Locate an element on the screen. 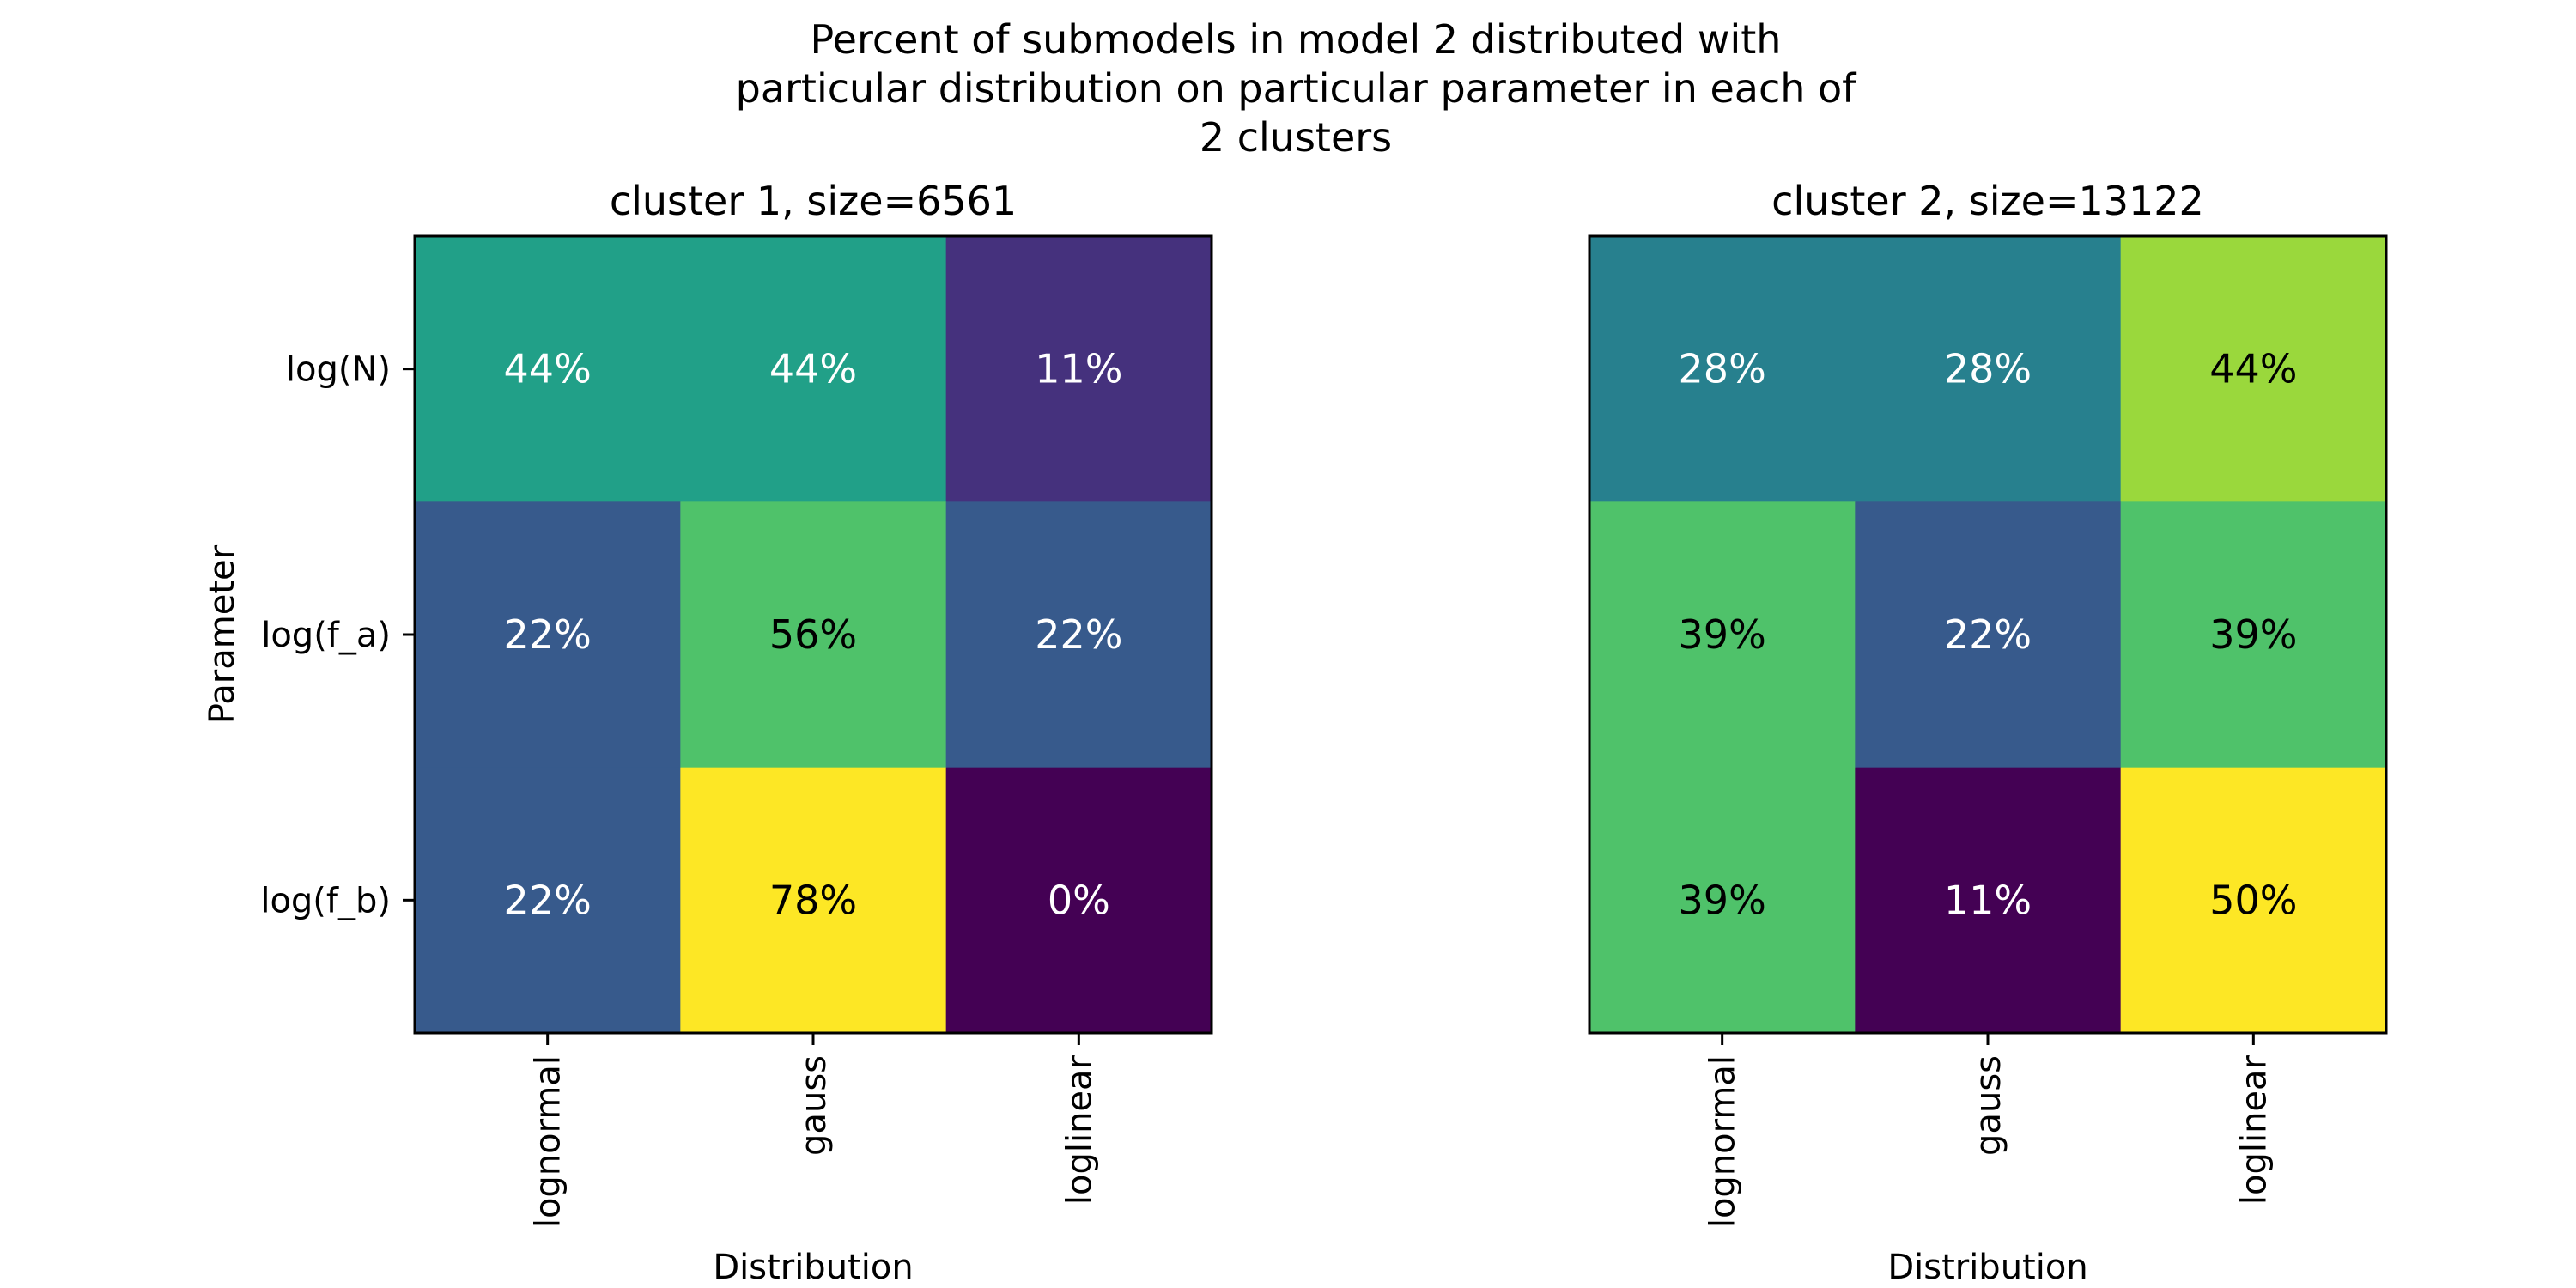 The width and height of the screenshot is (2576, 1288). cell-value-label: 56% is located at coordinates (813, 634).